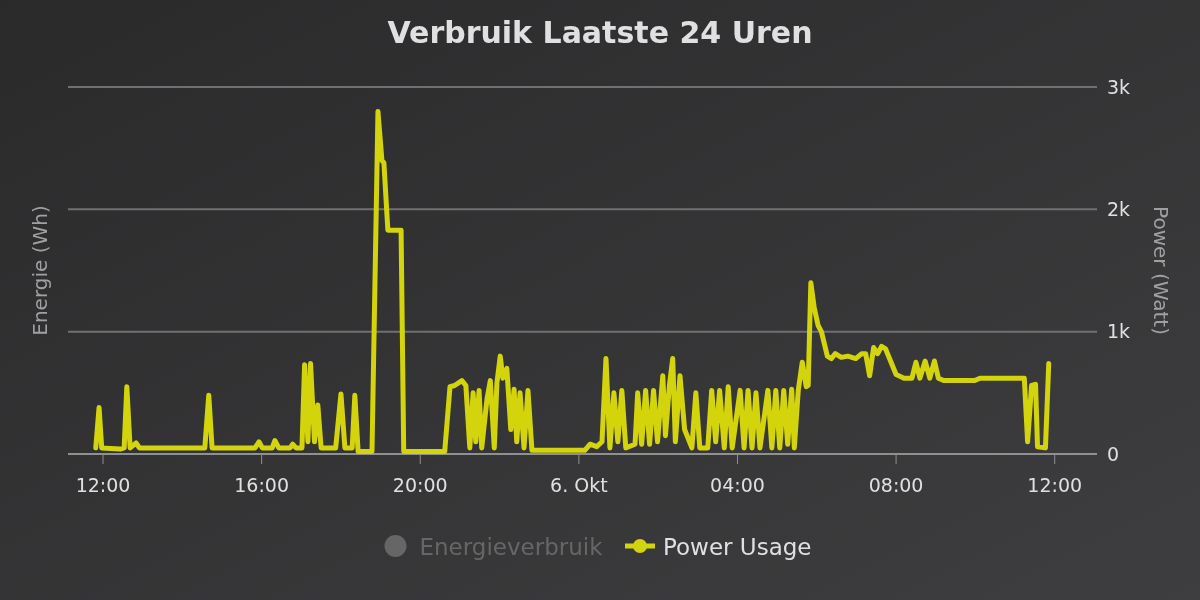 The image size is (1200, 600). I want to click on y2-tick-label: 1k, so click(1119, 331).